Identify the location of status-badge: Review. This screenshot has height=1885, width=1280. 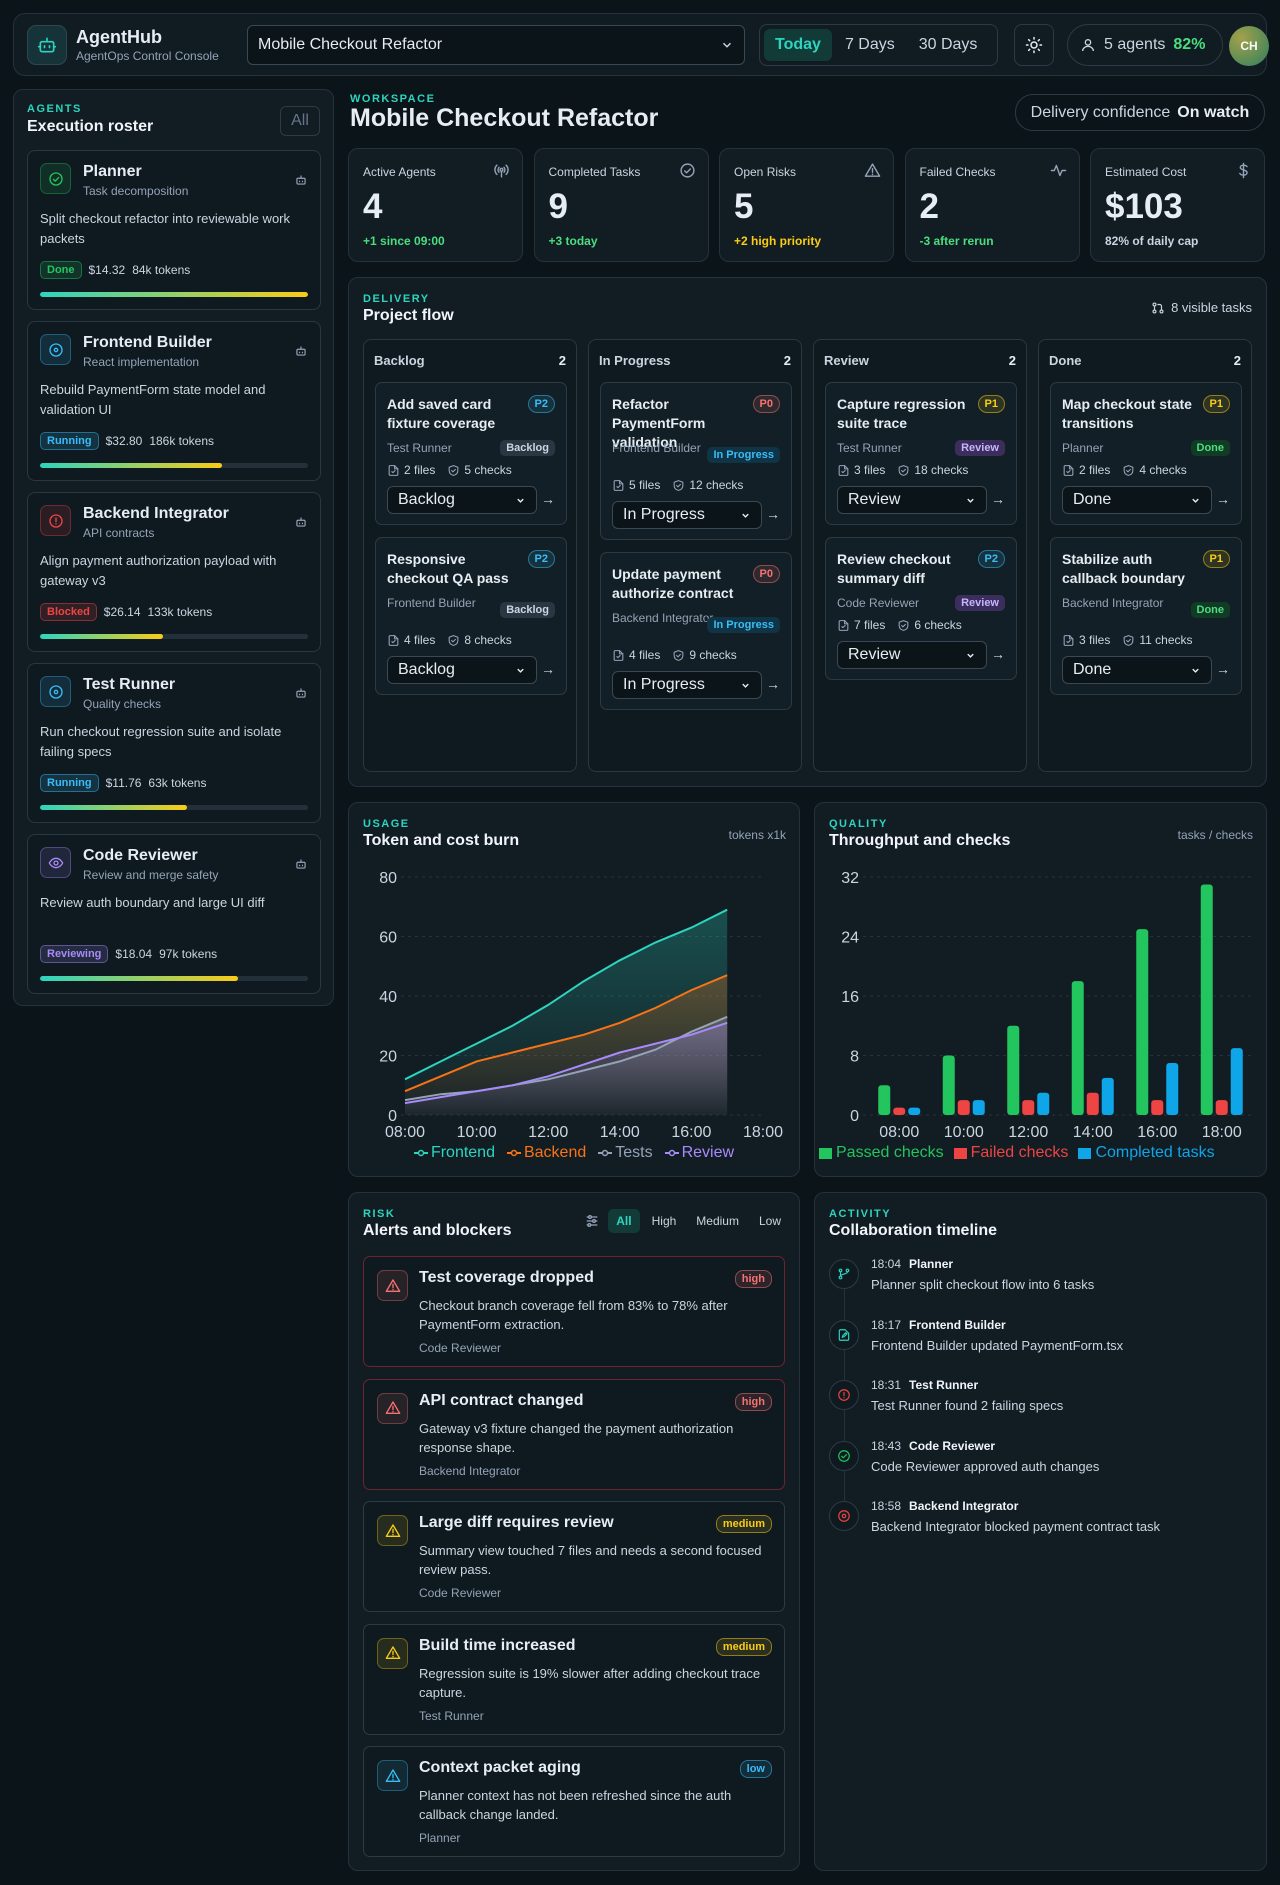
(980, 603).